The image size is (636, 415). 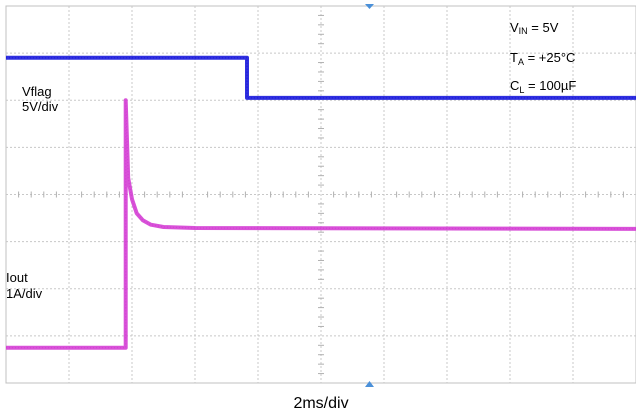 I want to click on condition-cl-subscript: L, so click(x=521, y=90).